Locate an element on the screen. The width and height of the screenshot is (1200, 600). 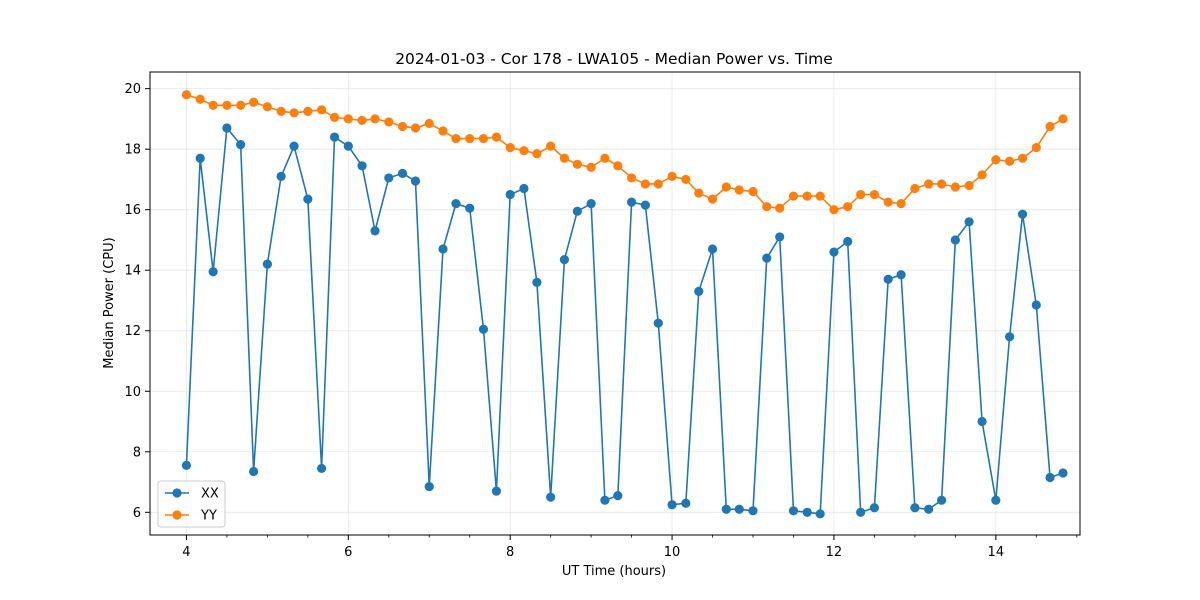
legend-yy-marker is located at coordinates (177, 515).